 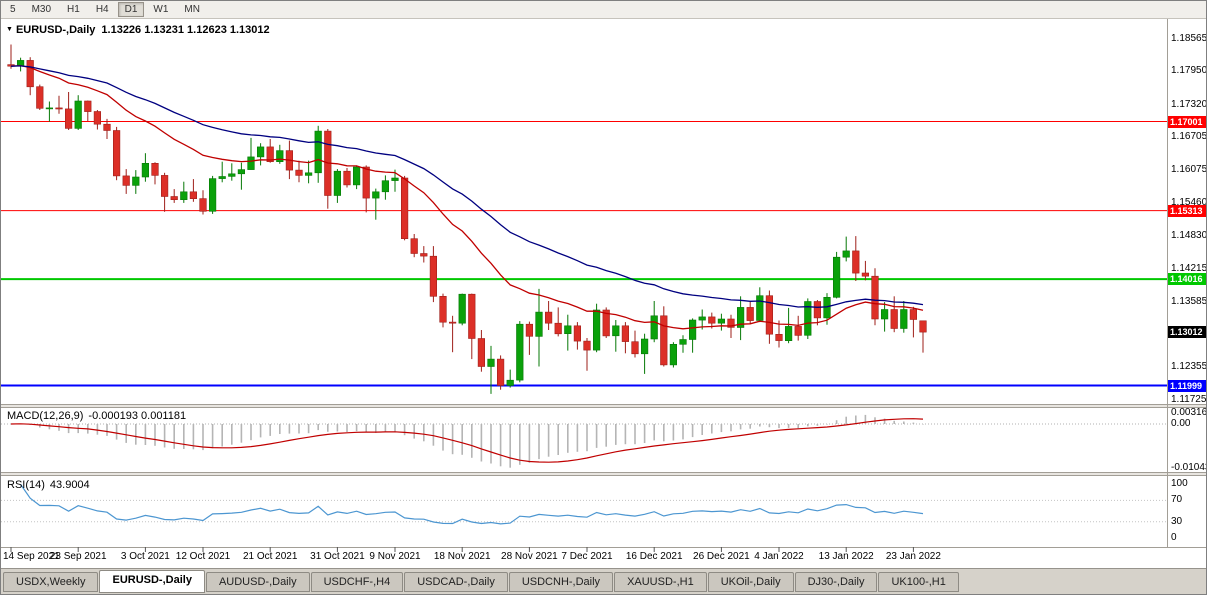 I want to click on macd-indicator-label: MACD(12,26,9) -0.000193 0.001181, so click(x=96, y=416).